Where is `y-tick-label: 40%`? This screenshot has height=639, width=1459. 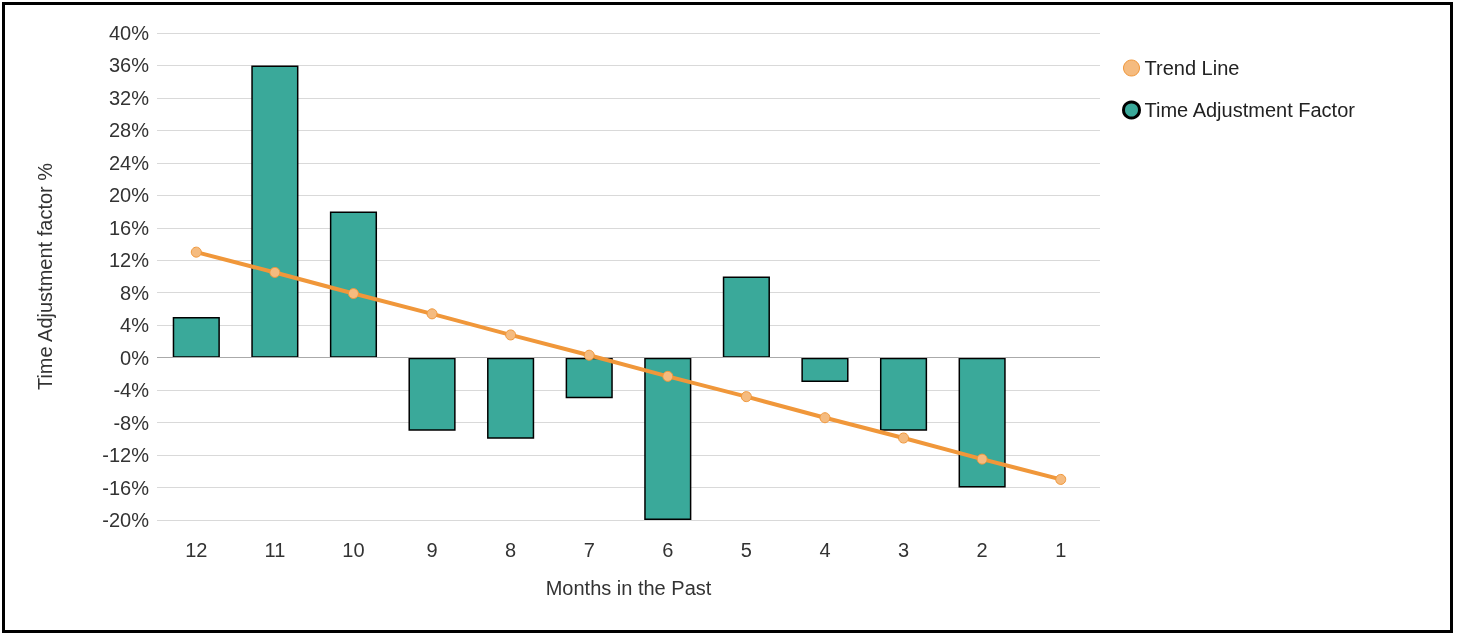
y-tick-label: 40% is located at coordinates (129, 33).